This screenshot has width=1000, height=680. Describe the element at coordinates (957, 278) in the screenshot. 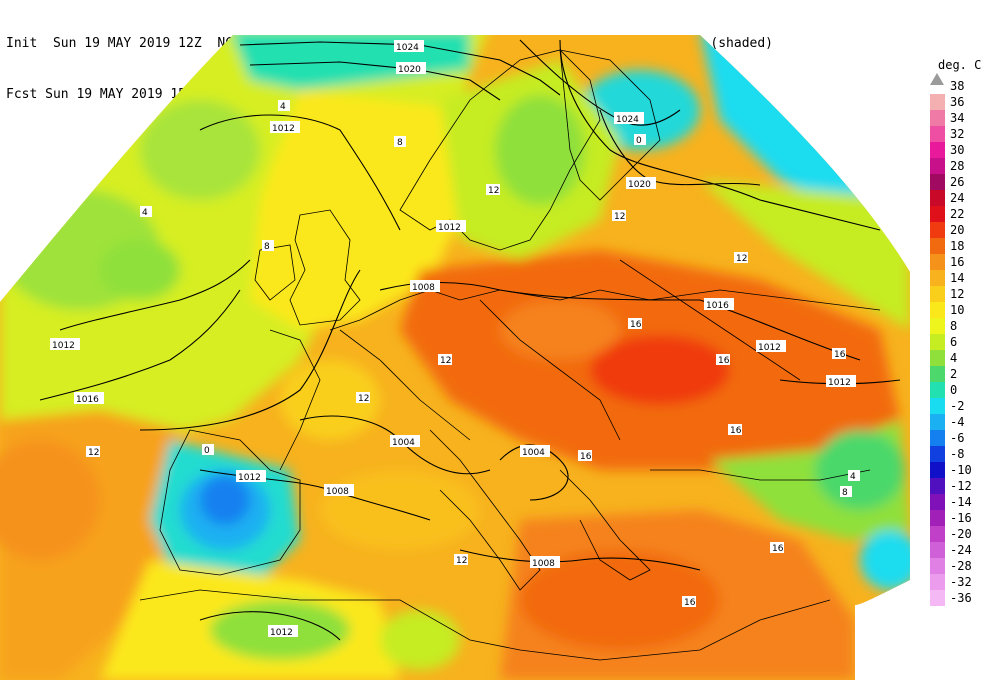

I see `legend-label: 14` at that location.